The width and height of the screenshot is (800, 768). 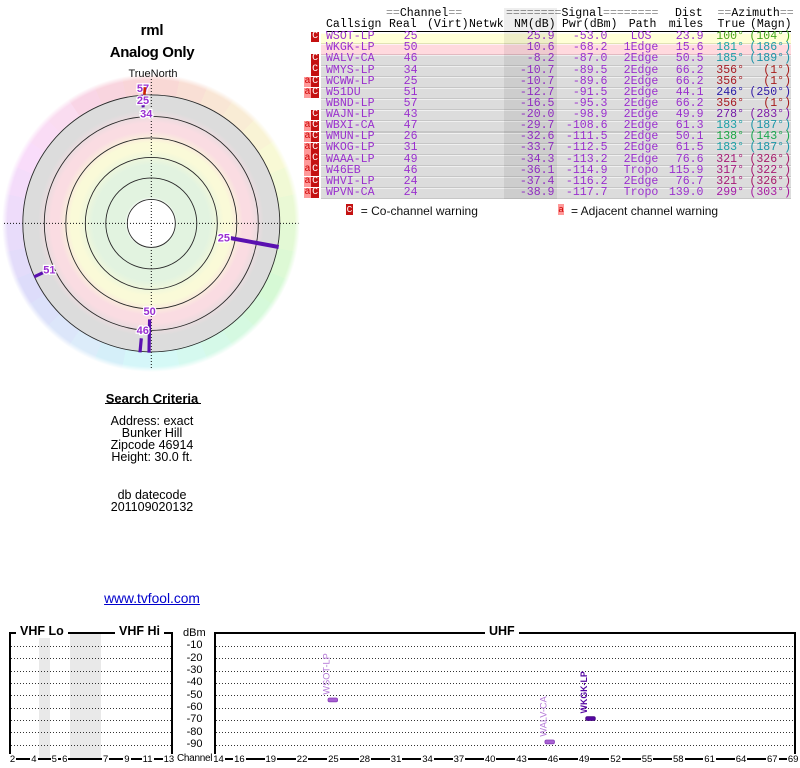 What do you see at coordinates (49, 271) in the screenshot?
I see `svg-text: 51` at bounding box center [49, 271].